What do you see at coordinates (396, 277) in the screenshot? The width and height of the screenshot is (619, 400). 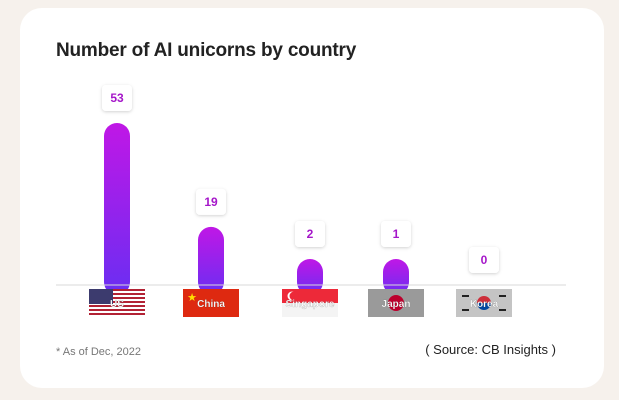 I see `bar-japan` at bounding box center [396, 277].